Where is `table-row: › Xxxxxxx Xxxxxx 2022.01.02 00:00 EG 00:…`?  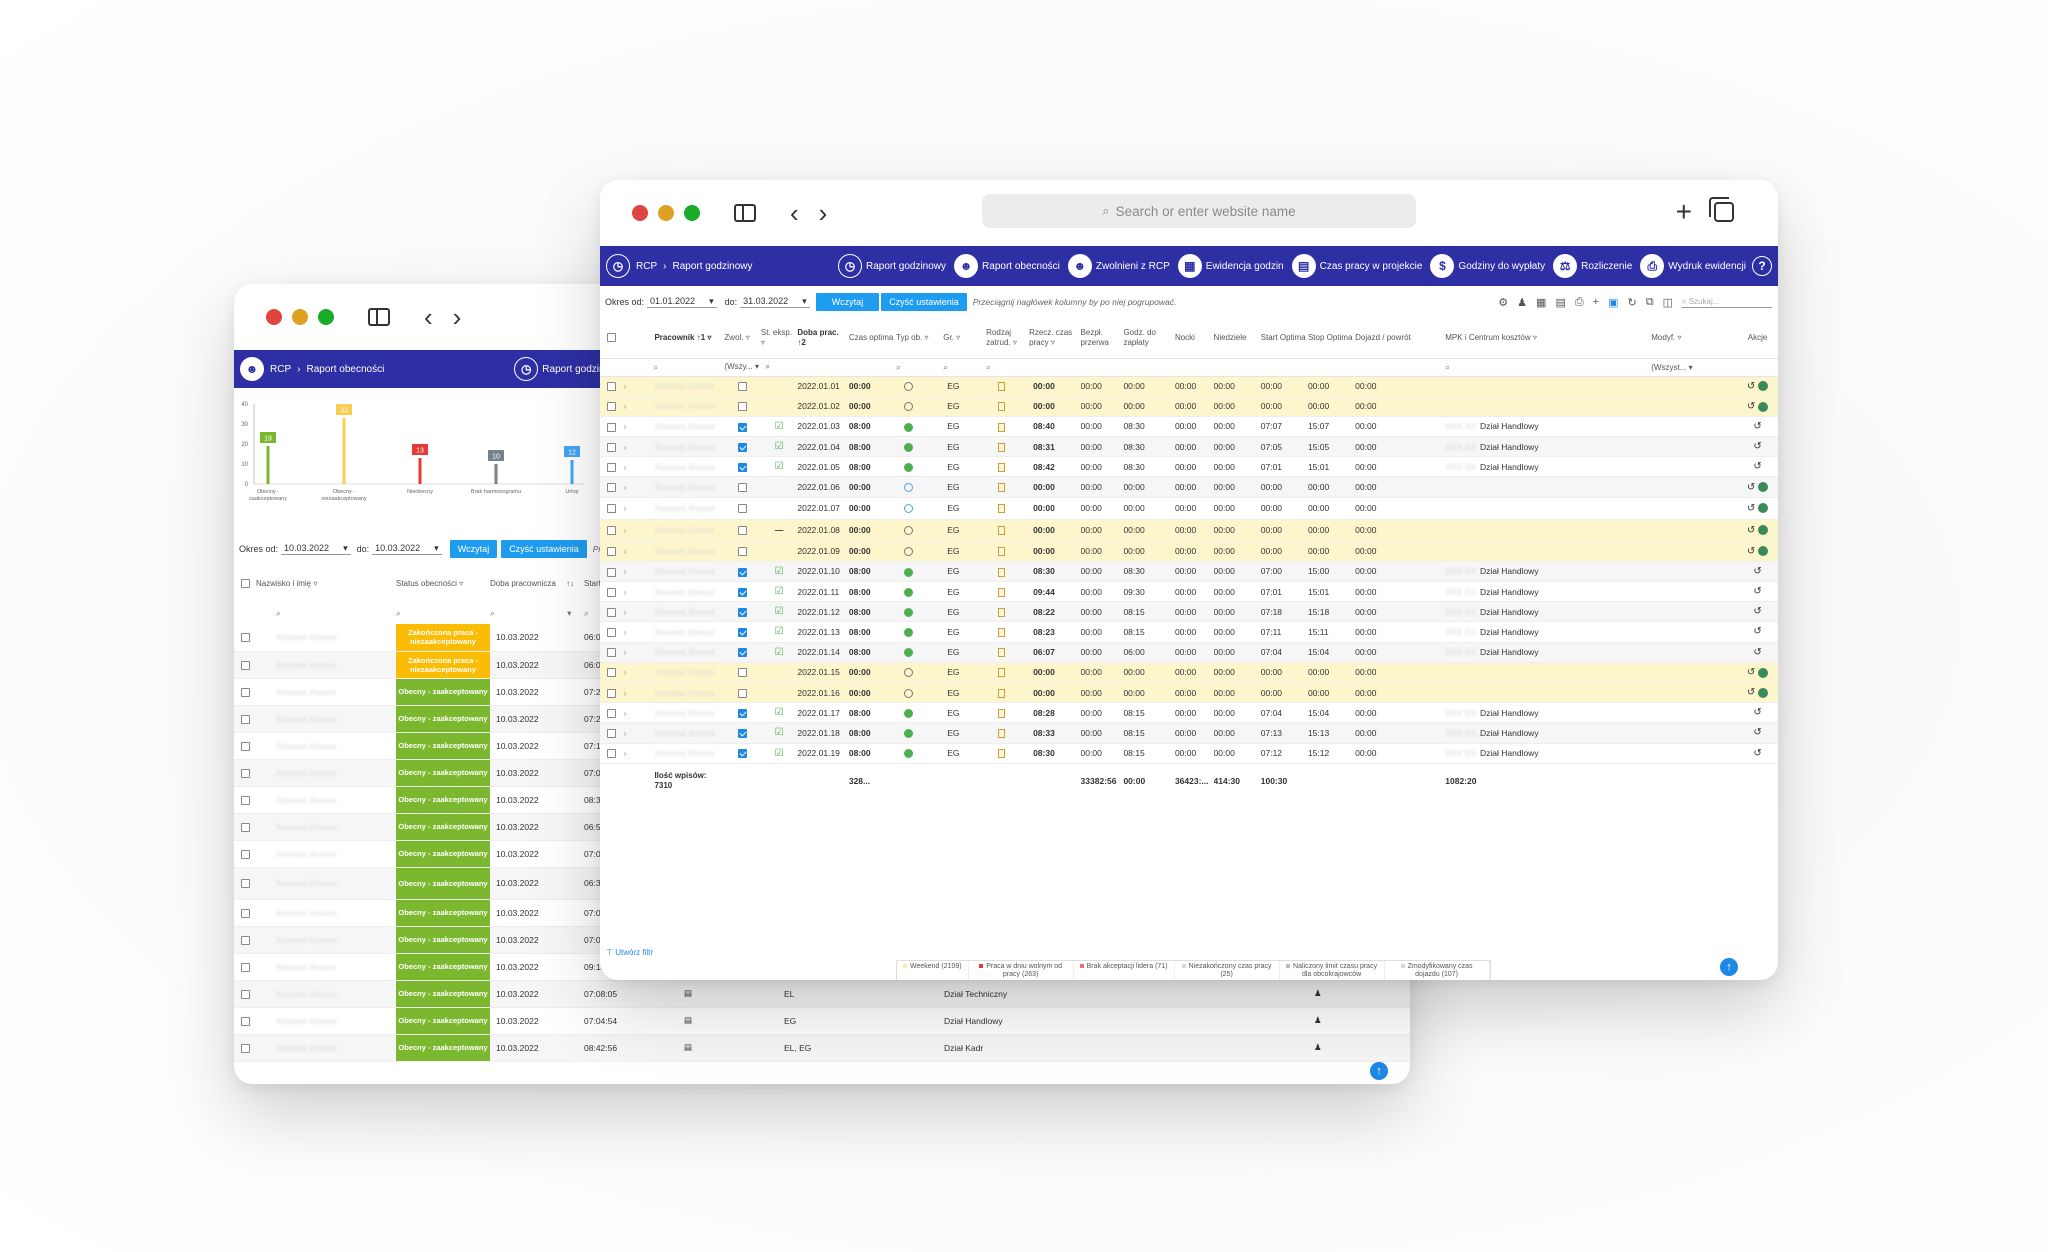 table-row: › Xxxxxxx Xxxxxx 2022.01.02 00:00 EG 00:… is located at coordinates (1189, 406).